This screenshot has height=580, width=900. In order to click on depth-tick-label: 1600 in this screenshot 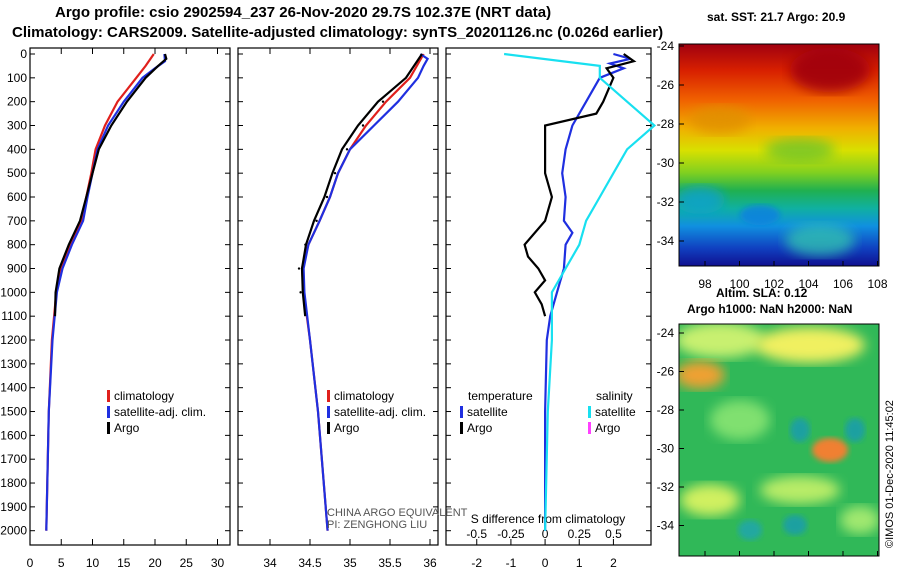, I will do `click(13, 435)`.